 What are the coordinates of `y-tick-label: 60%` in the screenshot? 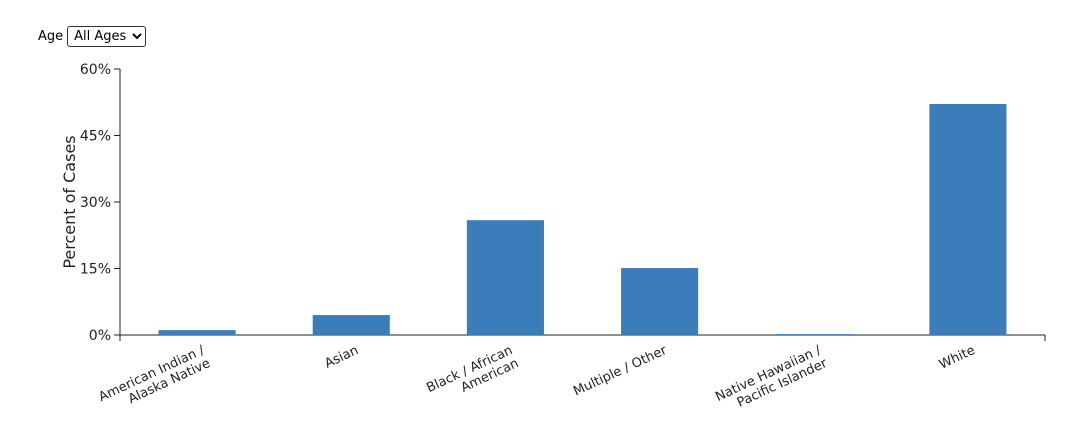 It's located at (95, 70).